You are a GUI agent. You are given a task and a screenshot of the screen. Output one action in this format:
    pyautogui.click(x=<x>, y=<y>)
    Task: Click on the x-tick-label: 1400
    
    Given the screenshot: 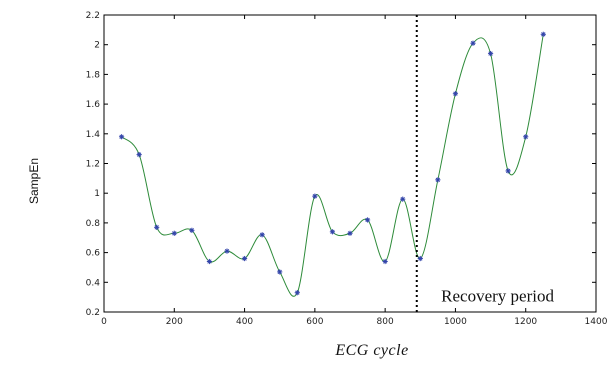 What is the action you would take?
    pyautogui.click(x=596, y=322)
    